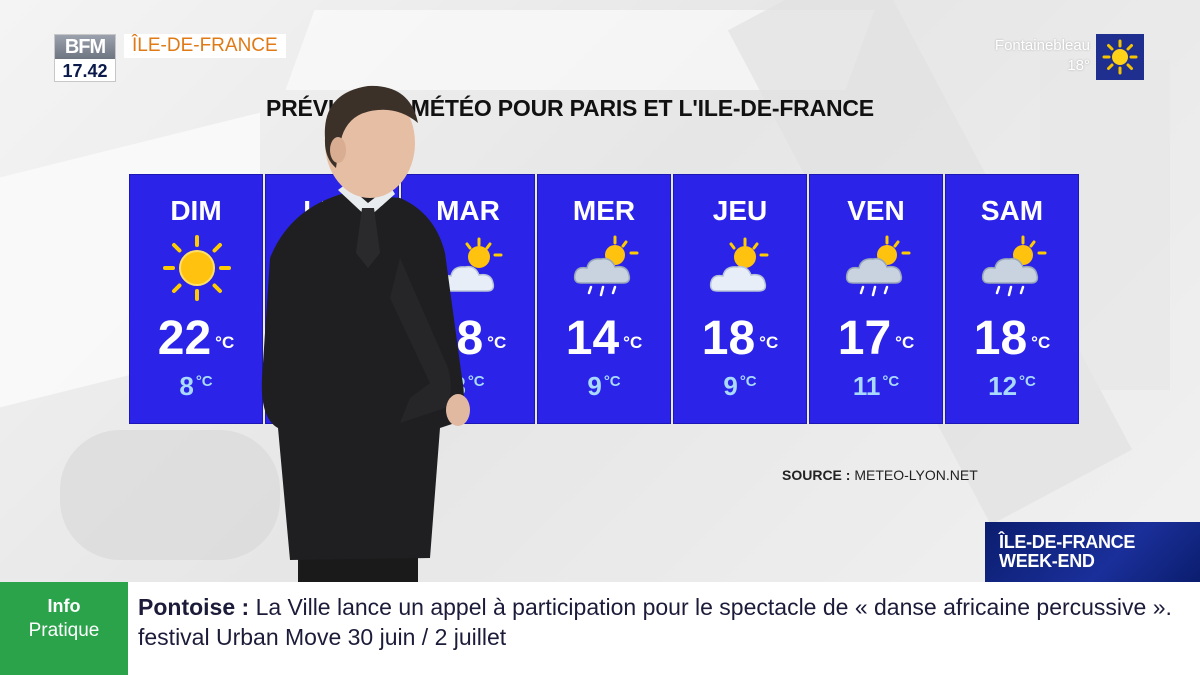  What do you see at coordinates (604, 299) in the screenshot?
I see `forecast-day-card: MER 14 °C 9 °C` at bounding box center [604, 299].